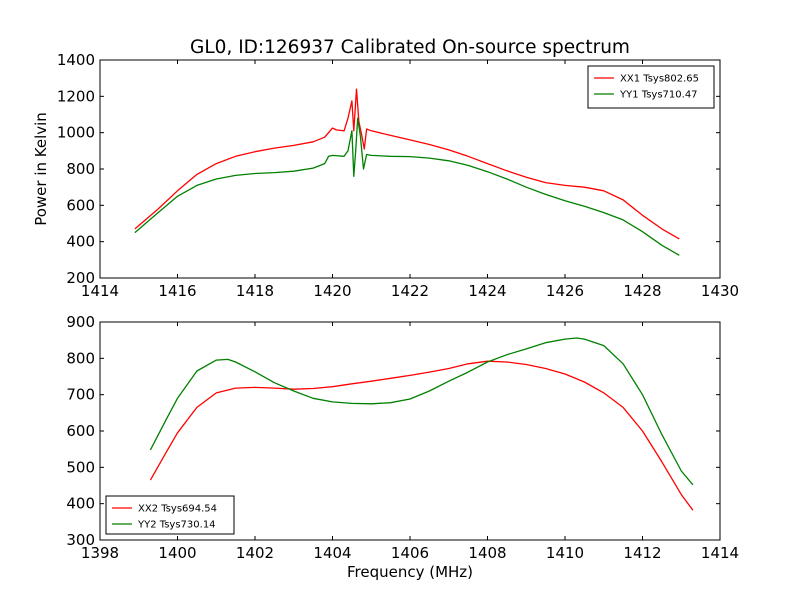 The image size is (800, 600). I want to click on legend-entry-1: YY2 Tsys730.14, so click(176, 525).